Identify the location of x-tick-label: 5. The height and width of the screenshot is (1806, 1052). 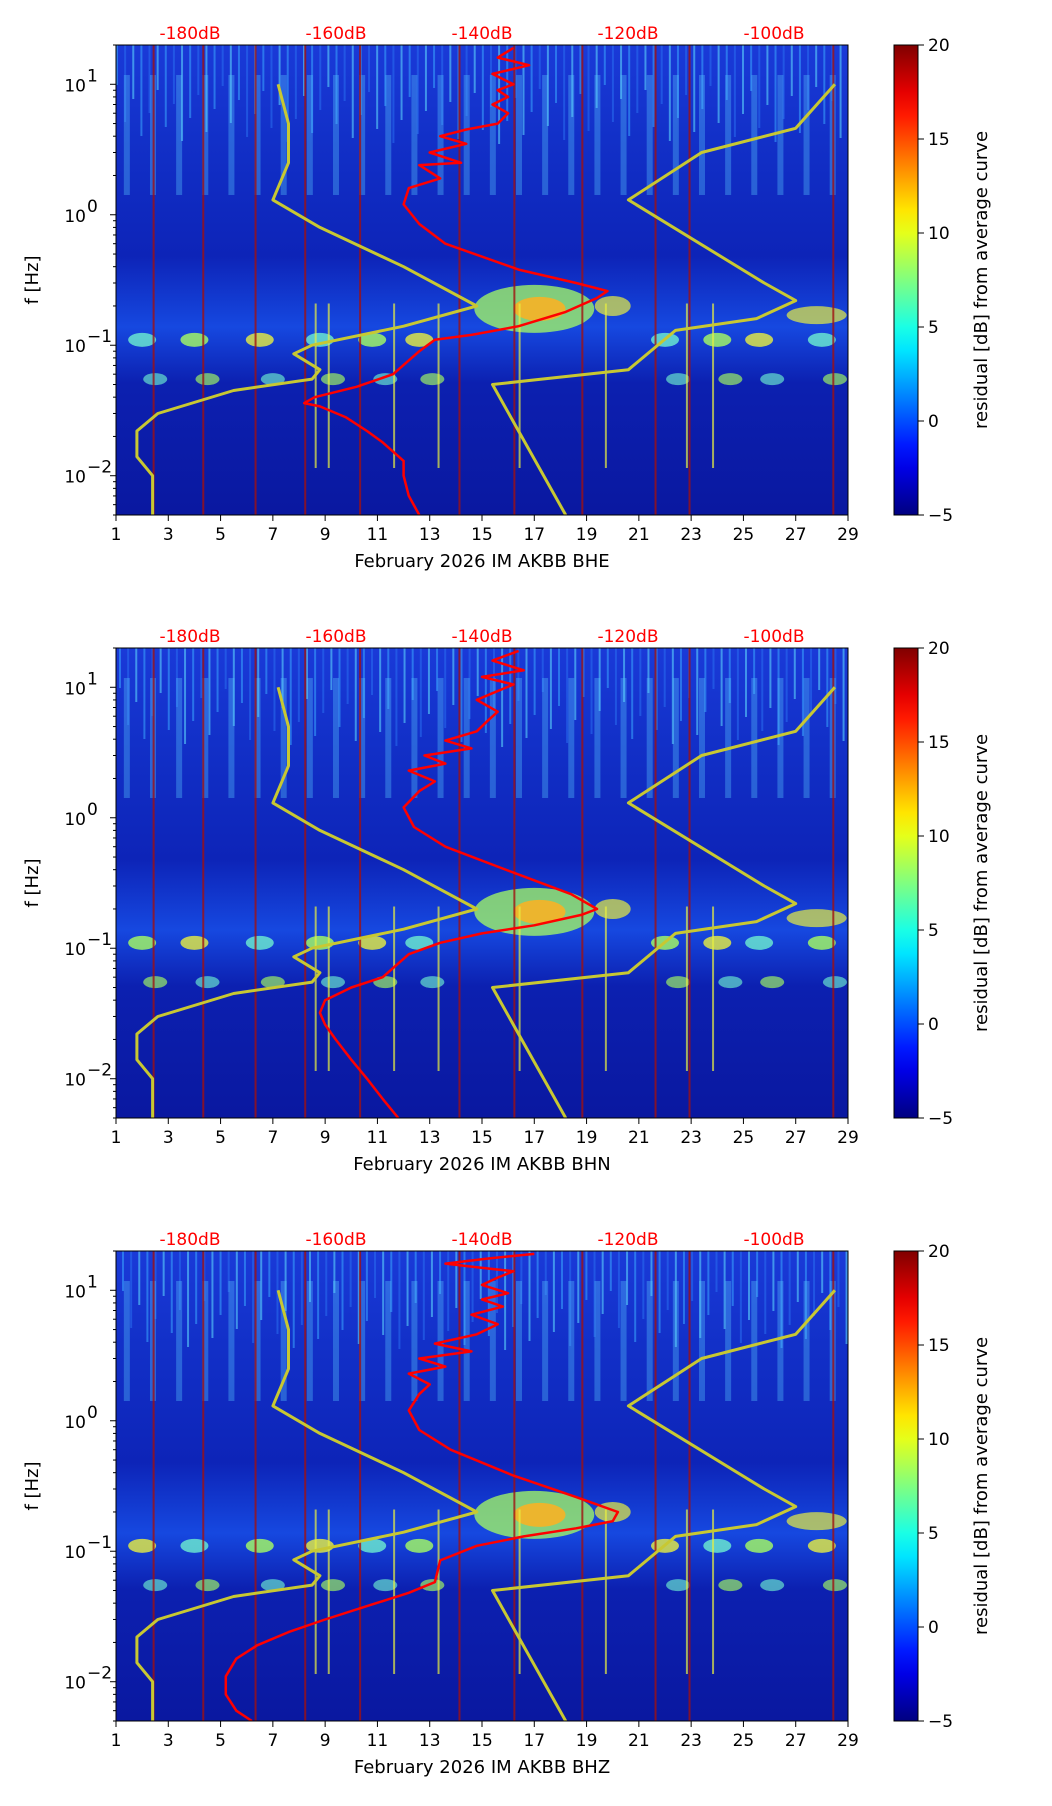
(220, 1138).